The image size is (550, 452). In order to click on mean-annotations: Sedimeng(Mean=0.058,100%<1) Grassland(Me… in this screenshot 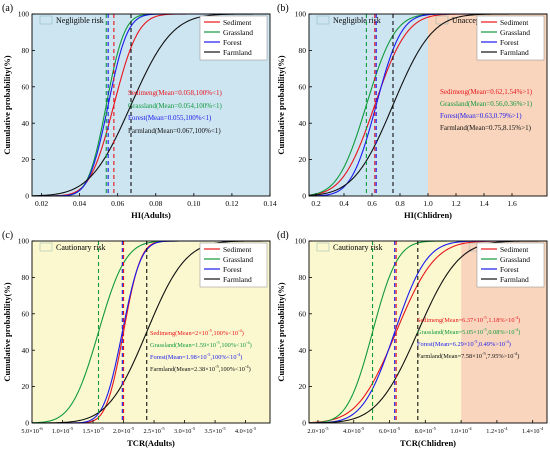, I will do `click(175, 112)`.